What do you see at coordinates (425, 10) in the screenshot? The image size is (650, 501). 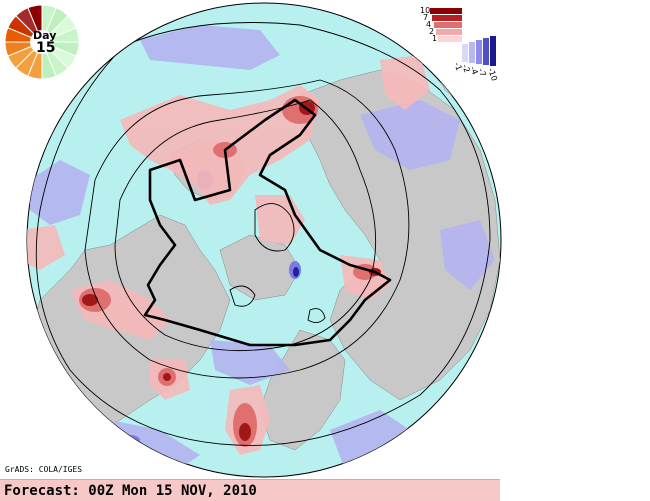 I see `scale-label-warm: 10` at bounding box center [425, 10].